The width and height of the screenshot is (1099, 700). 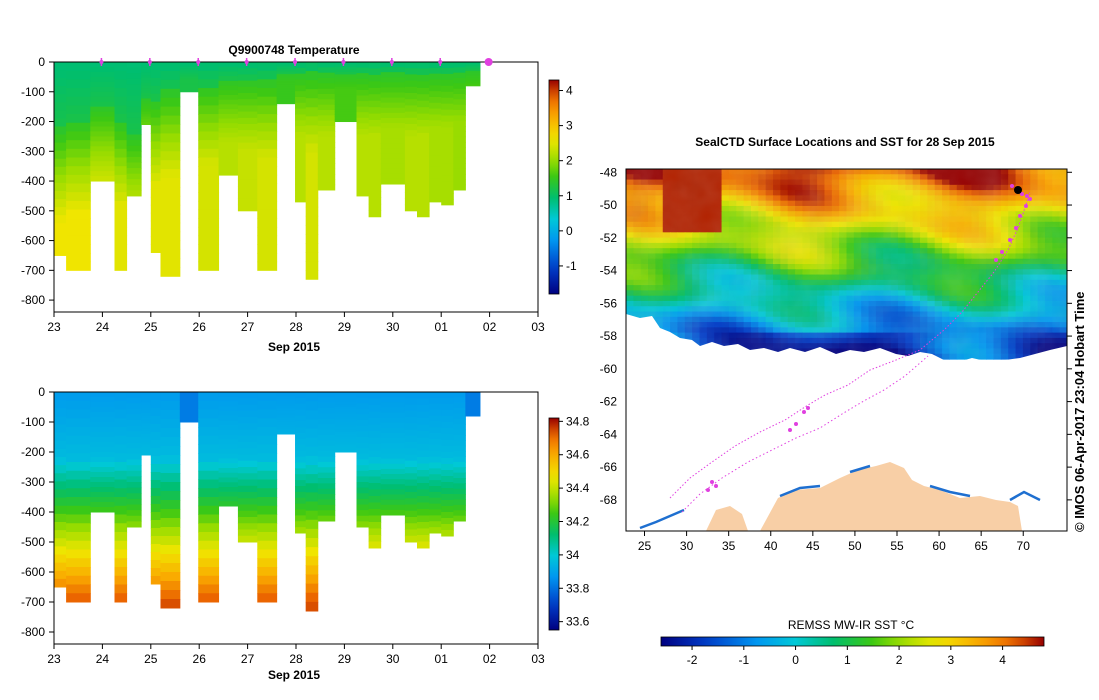 What do you see at coordinates (569, 231) in the screenshot?
I see `colorbar-tick-label: 0` at bounding box center [569, 231].